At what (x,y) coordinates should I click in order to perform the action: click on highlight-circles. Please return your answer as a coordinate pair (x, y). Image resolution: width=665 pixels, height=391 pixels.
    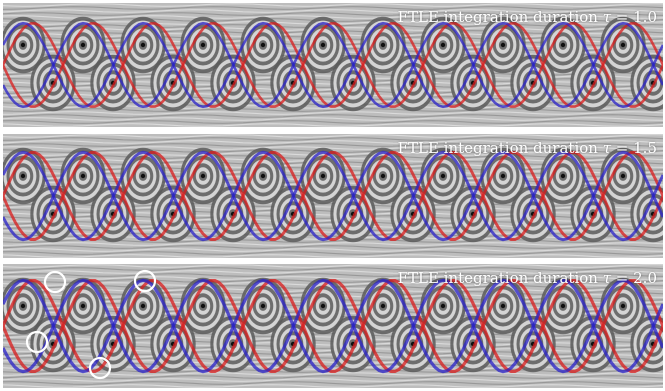
    Looking at the image, I should click on (91, 324).